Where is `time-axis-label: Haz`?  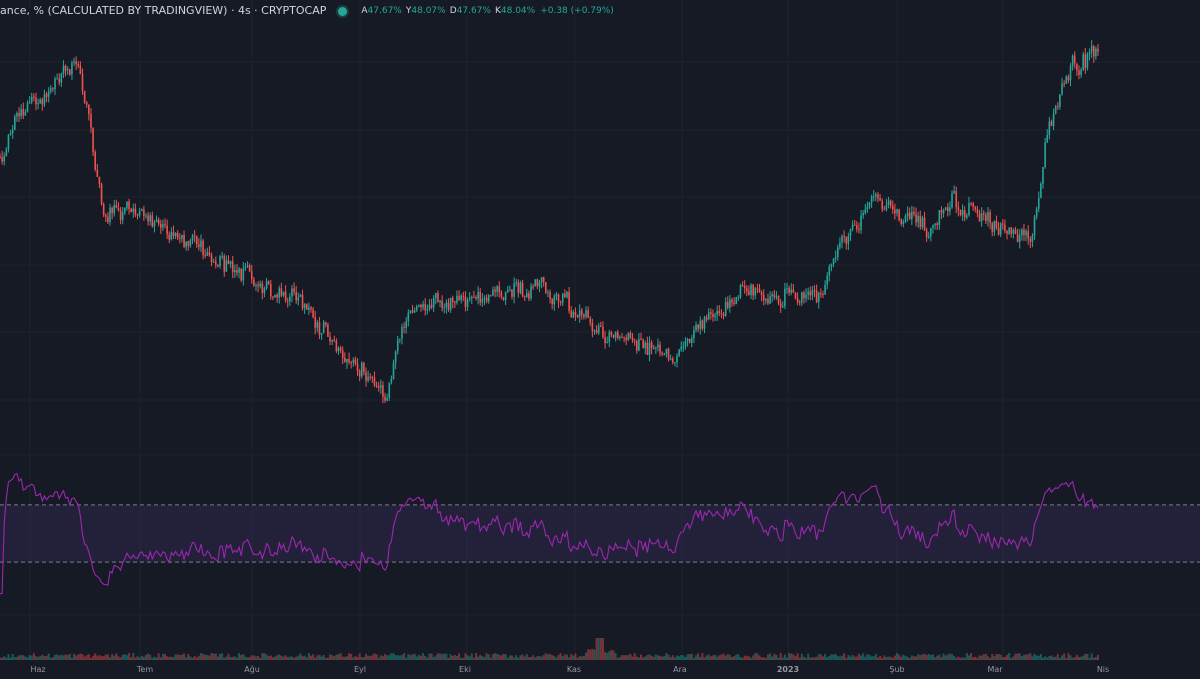
time-axis-label: Haz is located at coordinates (37, 669).